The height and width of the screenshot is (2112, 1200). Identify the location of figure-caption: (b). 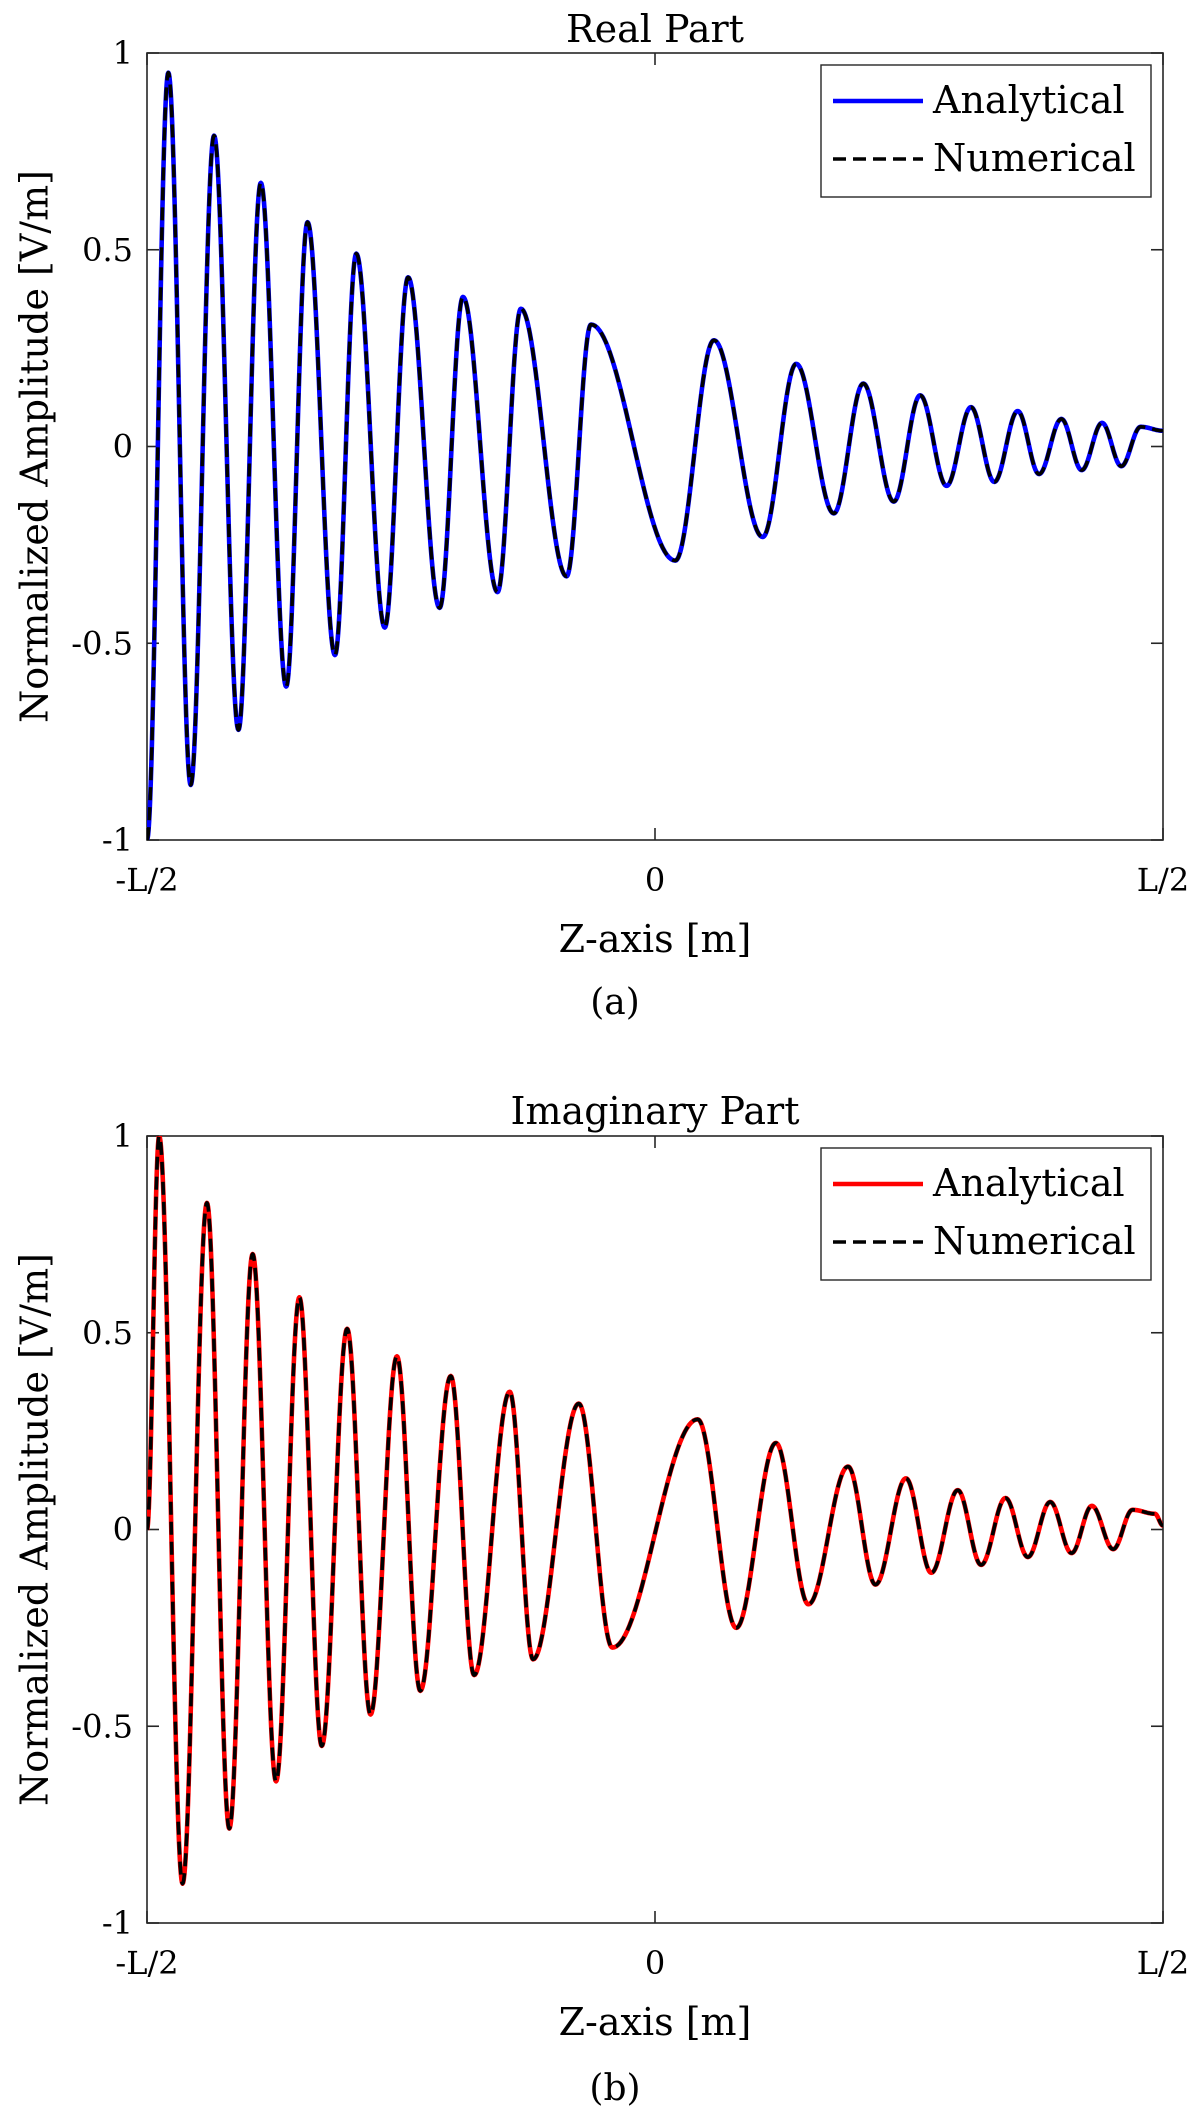
(614, 2088).